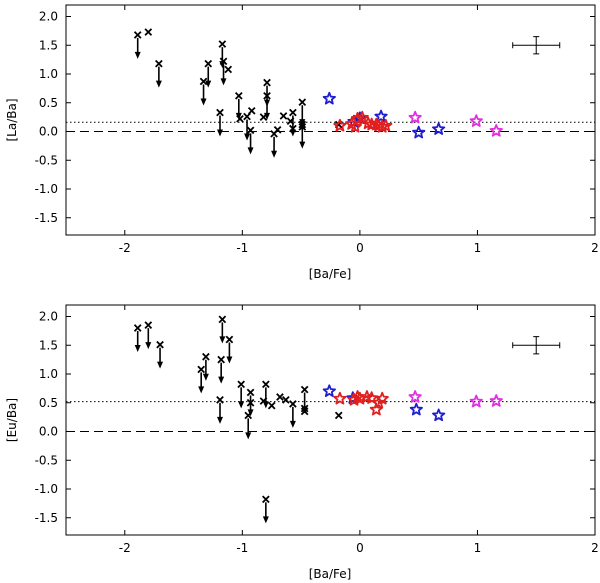 The width and height of the screenshot is (600, 583). I want to click on y-tick-label: 1.5, so click(48, 45).